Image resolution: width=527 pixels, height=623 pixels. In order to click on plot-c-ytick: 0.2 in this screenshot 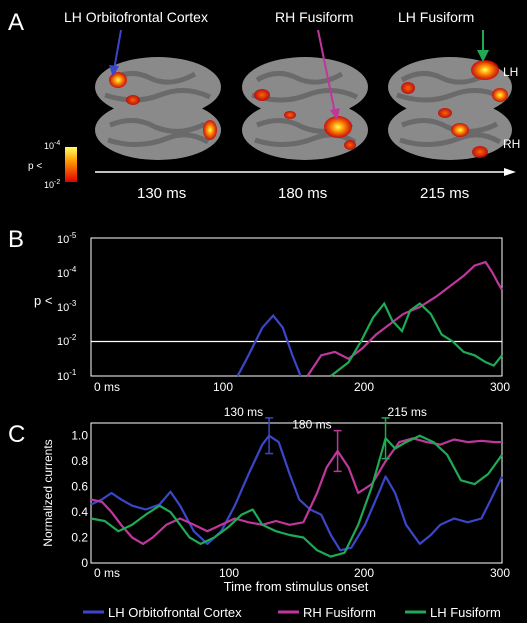, I will do `click(79, 538)`.